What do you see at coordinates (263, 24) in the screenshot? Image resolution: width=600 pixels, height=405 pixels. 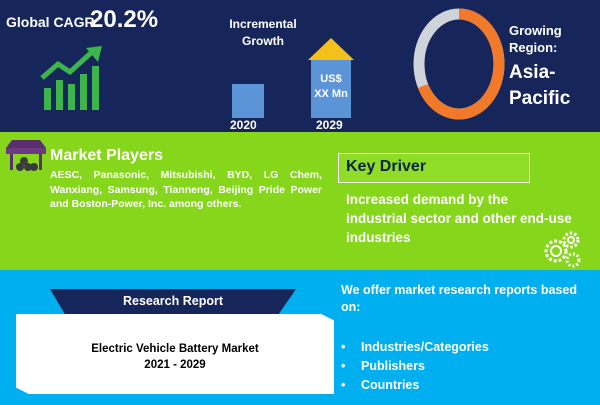 I see `growth-title-line1: Incremental` at bounding box center [263, 24].